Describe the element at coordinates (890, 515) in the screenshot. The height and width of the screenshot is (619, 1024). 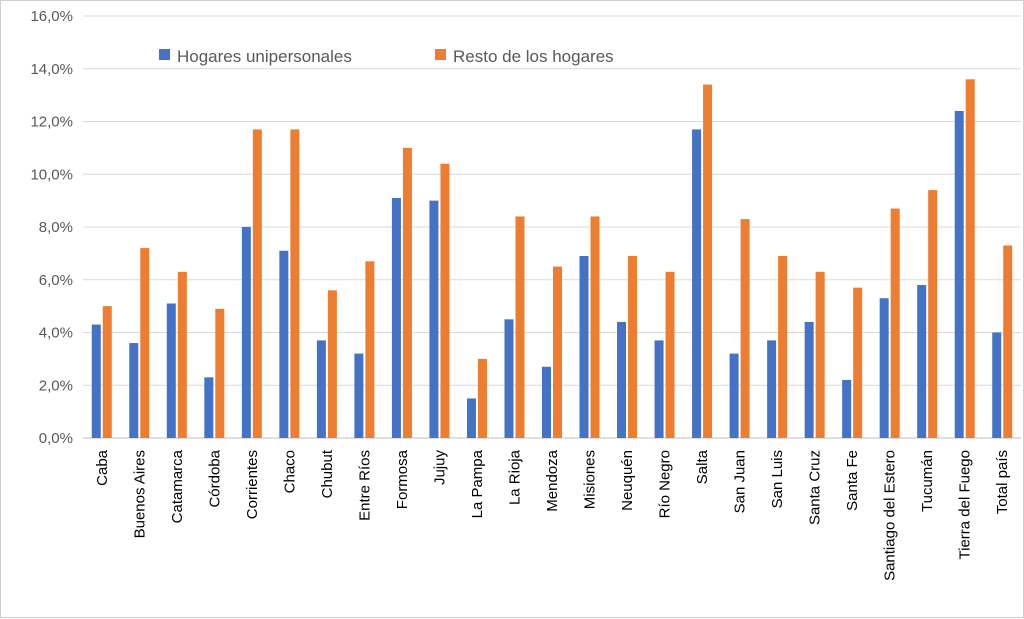
I see `x-category-label: Santiago del Estero` at that location.